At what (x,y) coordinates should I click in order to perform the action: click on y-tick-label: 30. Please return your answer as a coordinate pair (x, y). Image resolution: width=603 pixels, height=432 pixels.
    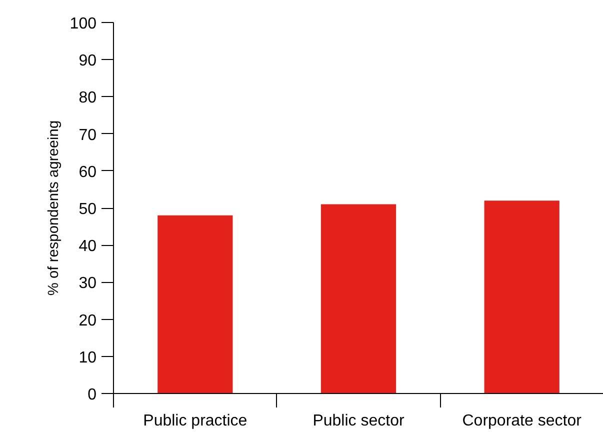
    Looking at the image, I should click on (87, 283).